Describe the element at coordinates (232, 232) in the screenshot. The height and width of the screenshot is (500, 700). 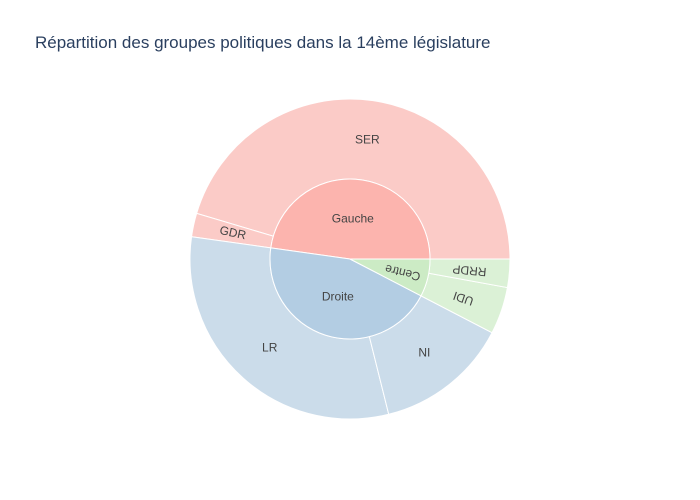
I see `sunburst-label-gdr: GDR` at that location.